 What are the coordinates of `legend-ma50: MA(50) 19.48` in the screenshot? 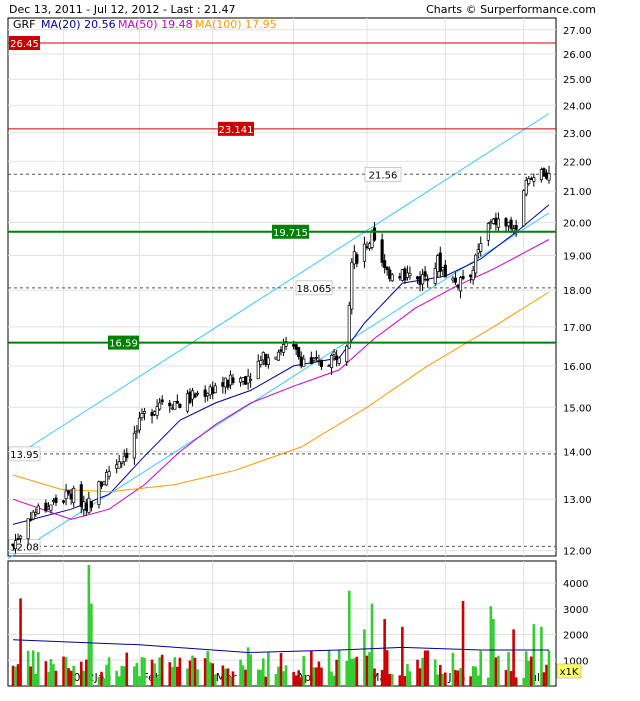 It's located at (155, 24).